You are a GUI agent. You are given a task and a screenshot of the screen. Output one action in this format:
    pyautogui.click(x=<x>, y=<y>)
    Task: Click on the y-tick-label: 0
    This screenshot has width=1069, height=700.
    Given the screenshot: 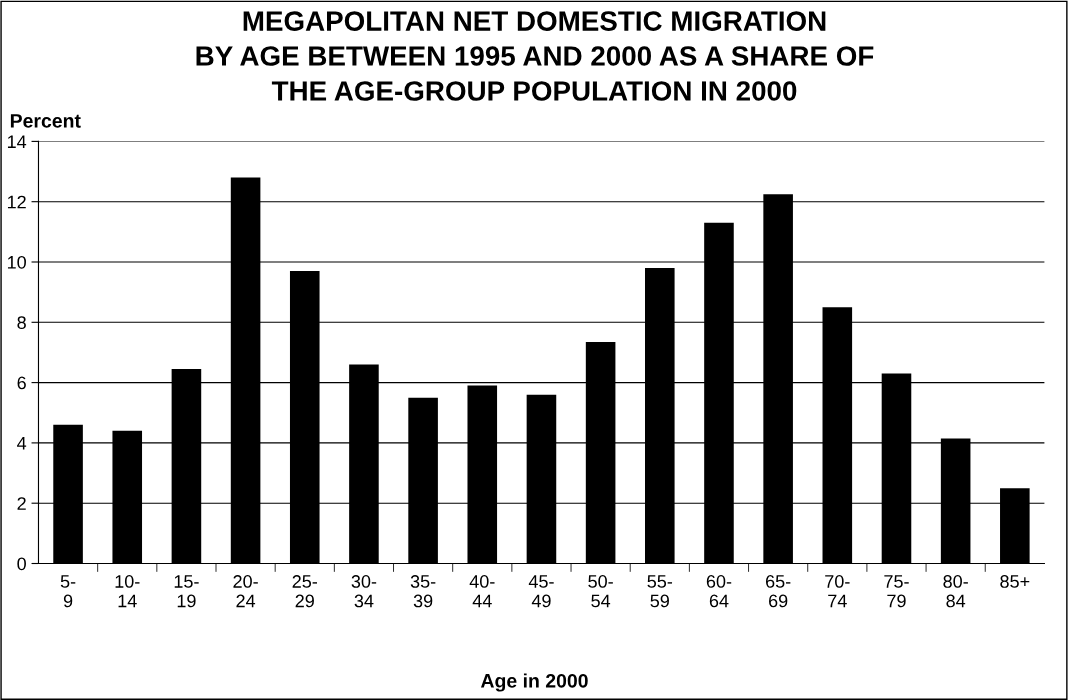 What is the action you would take?
    pyautogui.click(x=21, y=564)
    